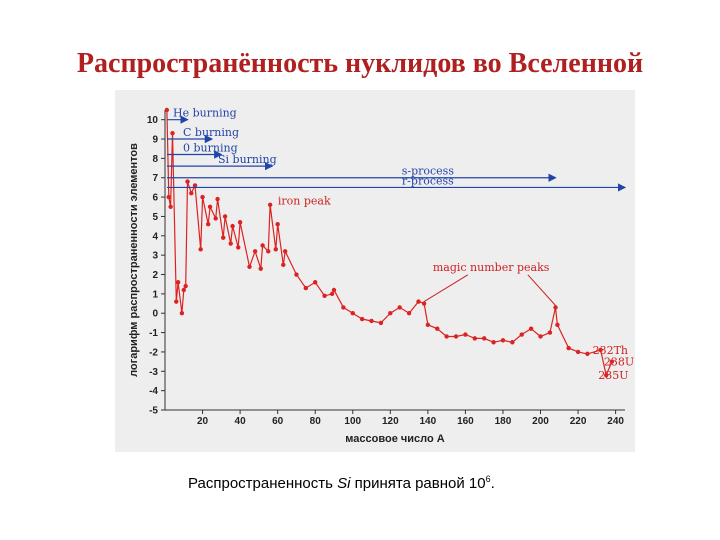  Describe the element at coordinates (155, 217) in the screenshot. I see `y-tick-label: 5` at that location.